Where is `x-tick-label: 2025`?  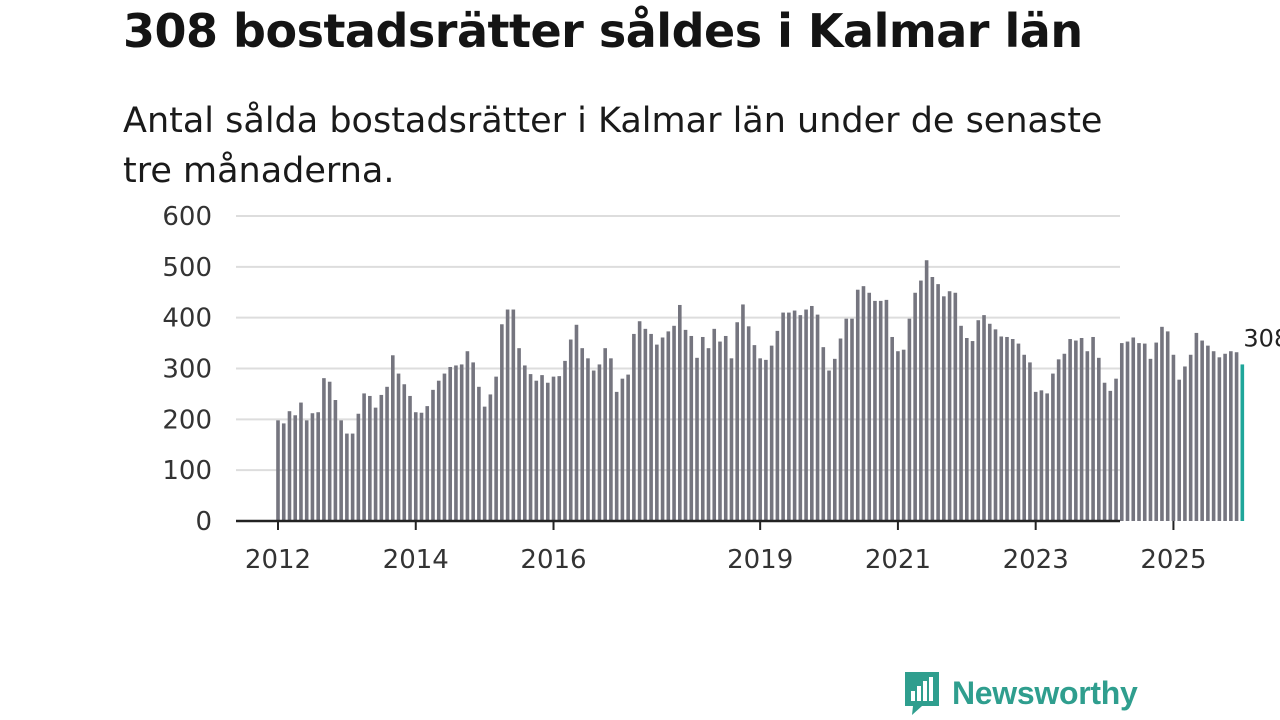 x-tick-label: 2025 is located at coordinates (1173, 560).